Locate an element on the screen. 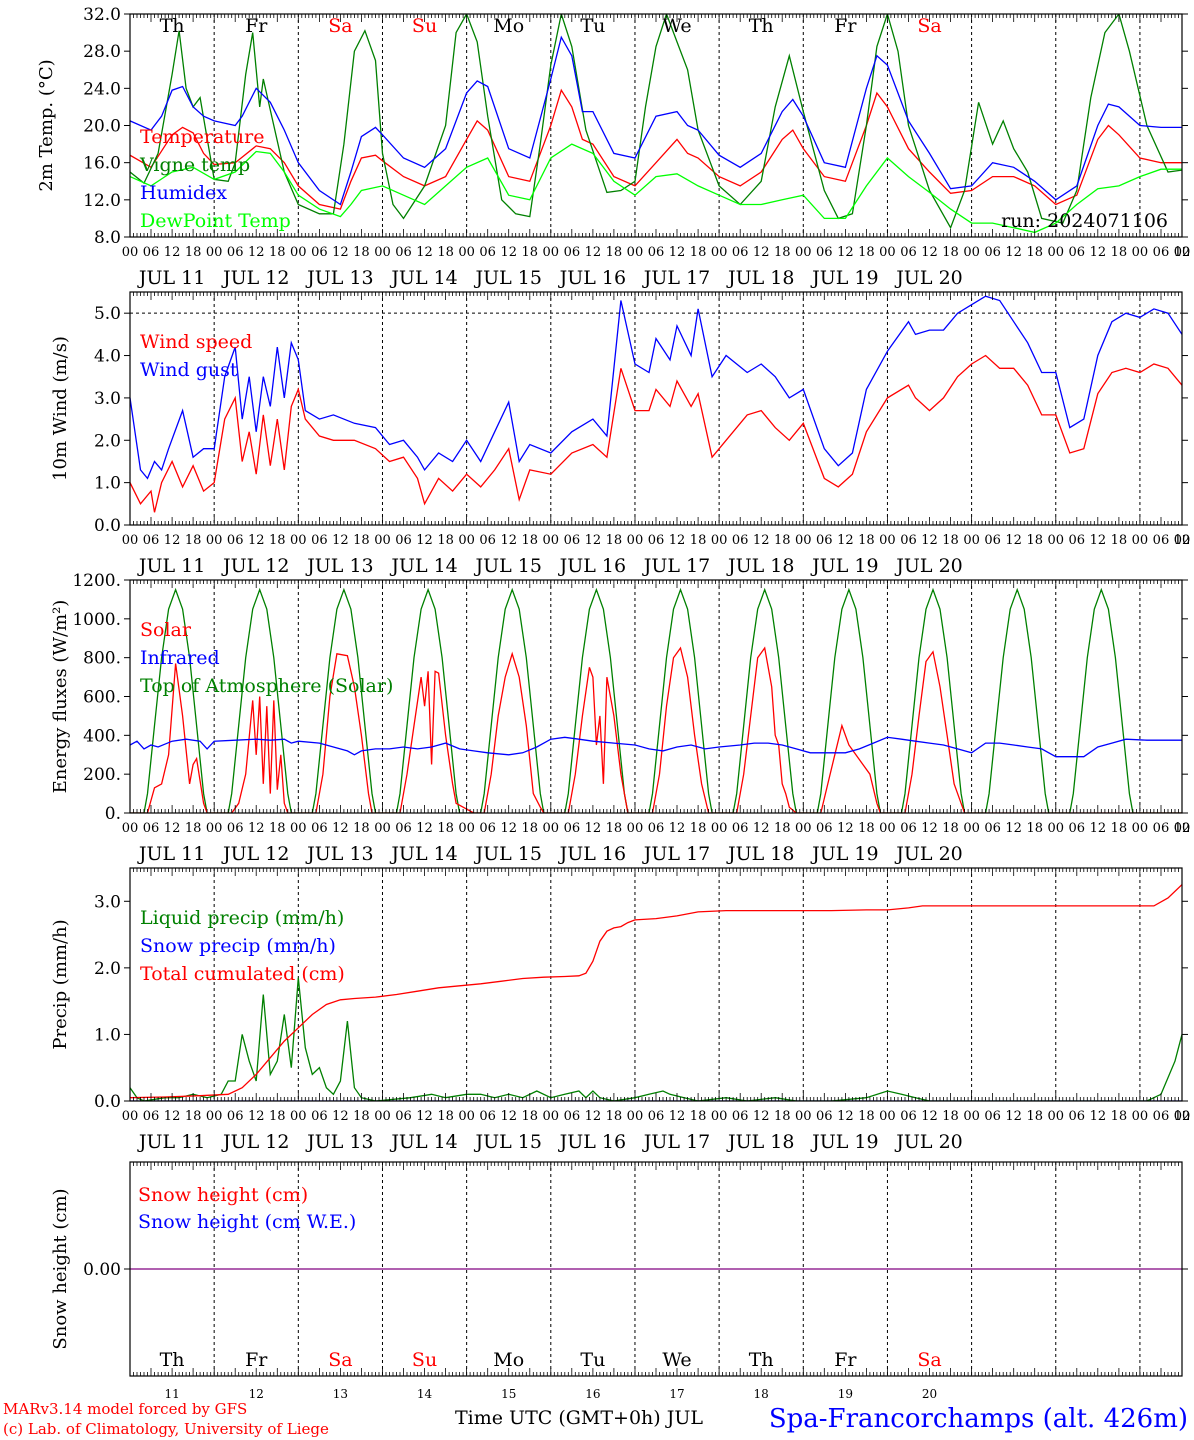  day-number: 11 is located at coordinates (171, 1394).